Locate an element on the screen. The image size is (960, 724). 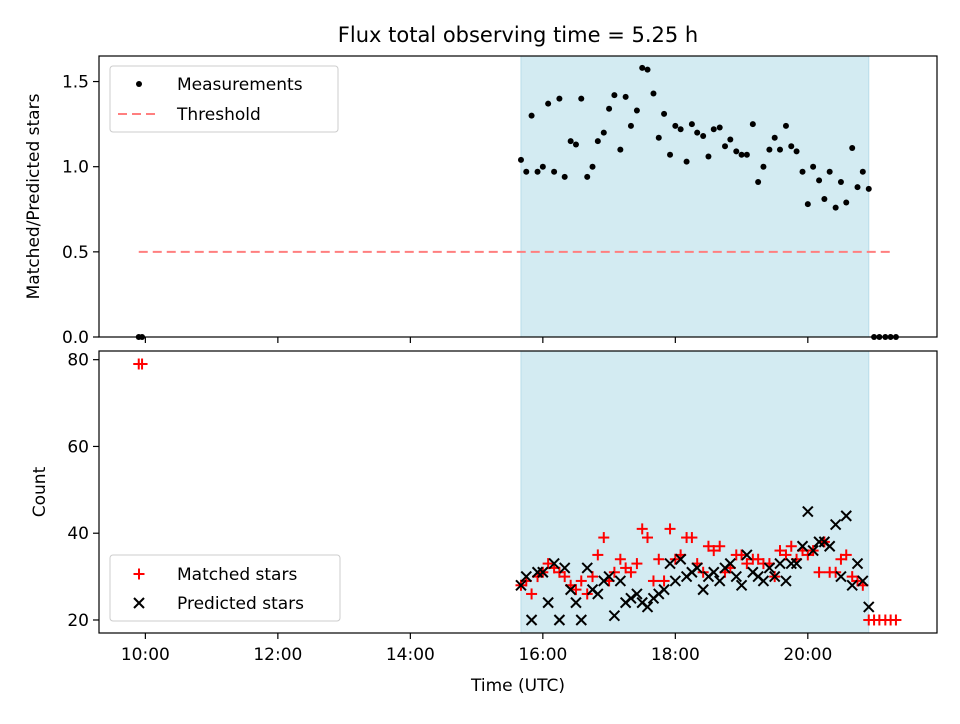
bottom-legend-box is located at coordinates (225, 588).